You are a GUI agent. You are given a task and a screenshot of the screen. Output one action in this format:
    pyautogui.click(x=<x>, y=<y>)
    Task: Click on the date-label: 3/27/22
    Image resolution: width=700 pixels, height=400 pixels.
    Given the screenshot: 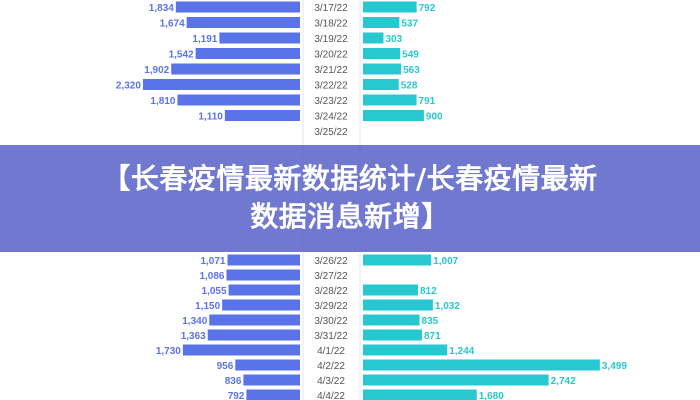 What is the action you would take?
    pyautogui.click(x=331, y=276)
    